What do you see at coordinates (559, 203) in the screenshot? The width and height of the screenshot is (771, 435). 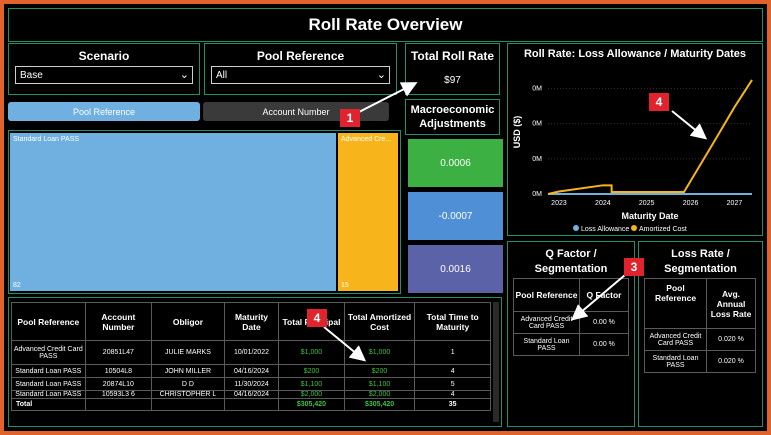 I see `x-tick-label: 2023` at bounding box center [559, 203].